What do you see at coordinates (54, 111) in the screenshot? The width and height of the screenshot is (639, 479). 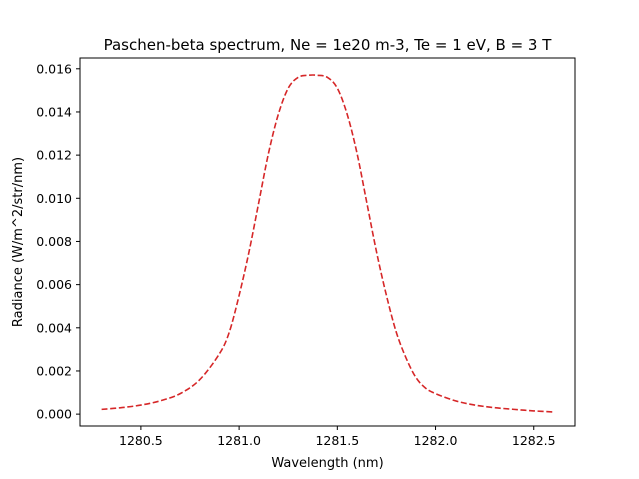 I see `y-tick-label: 0.014` at bounding box center [54, 111].